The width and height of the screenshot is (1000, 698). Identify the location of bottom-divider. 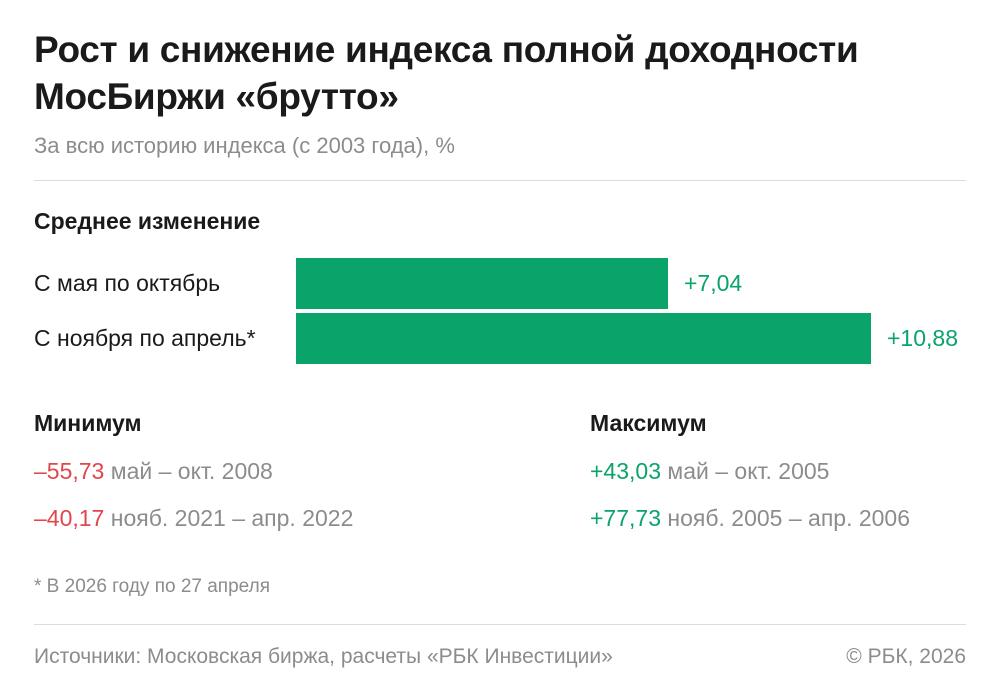
(500, 624).